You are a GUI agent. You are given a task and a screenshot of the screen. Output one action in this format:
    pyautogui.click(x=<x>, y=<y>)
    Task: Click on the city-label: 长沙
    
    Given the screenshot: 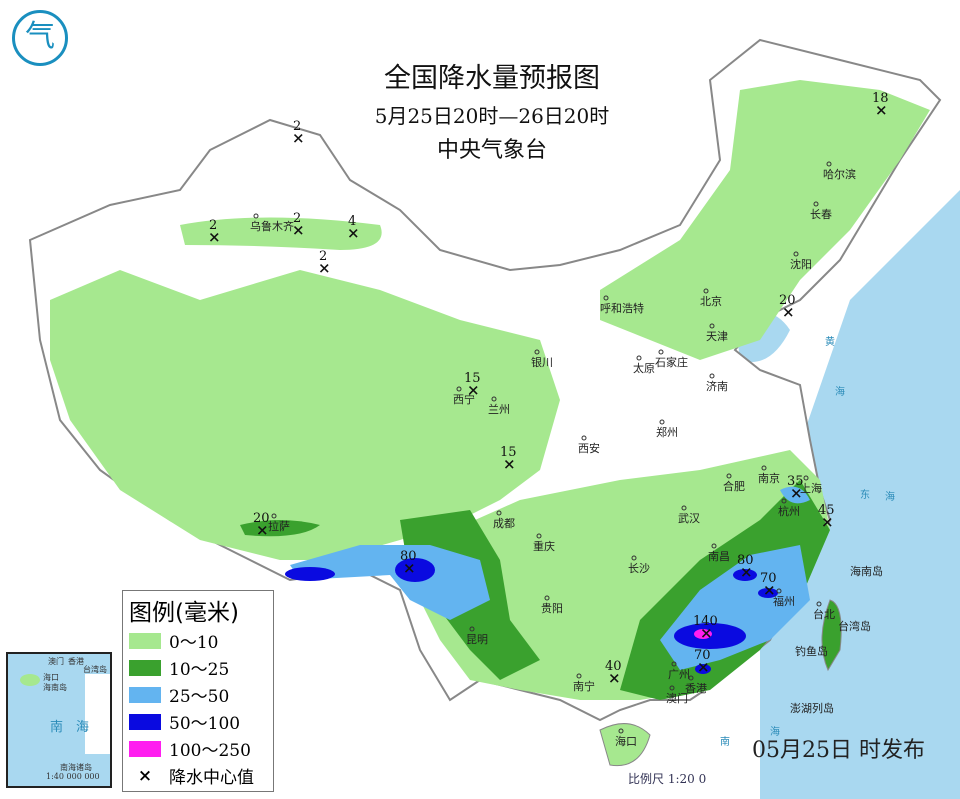 What is the action you would take?
    pyautogui.click(x=639, y=568)
    